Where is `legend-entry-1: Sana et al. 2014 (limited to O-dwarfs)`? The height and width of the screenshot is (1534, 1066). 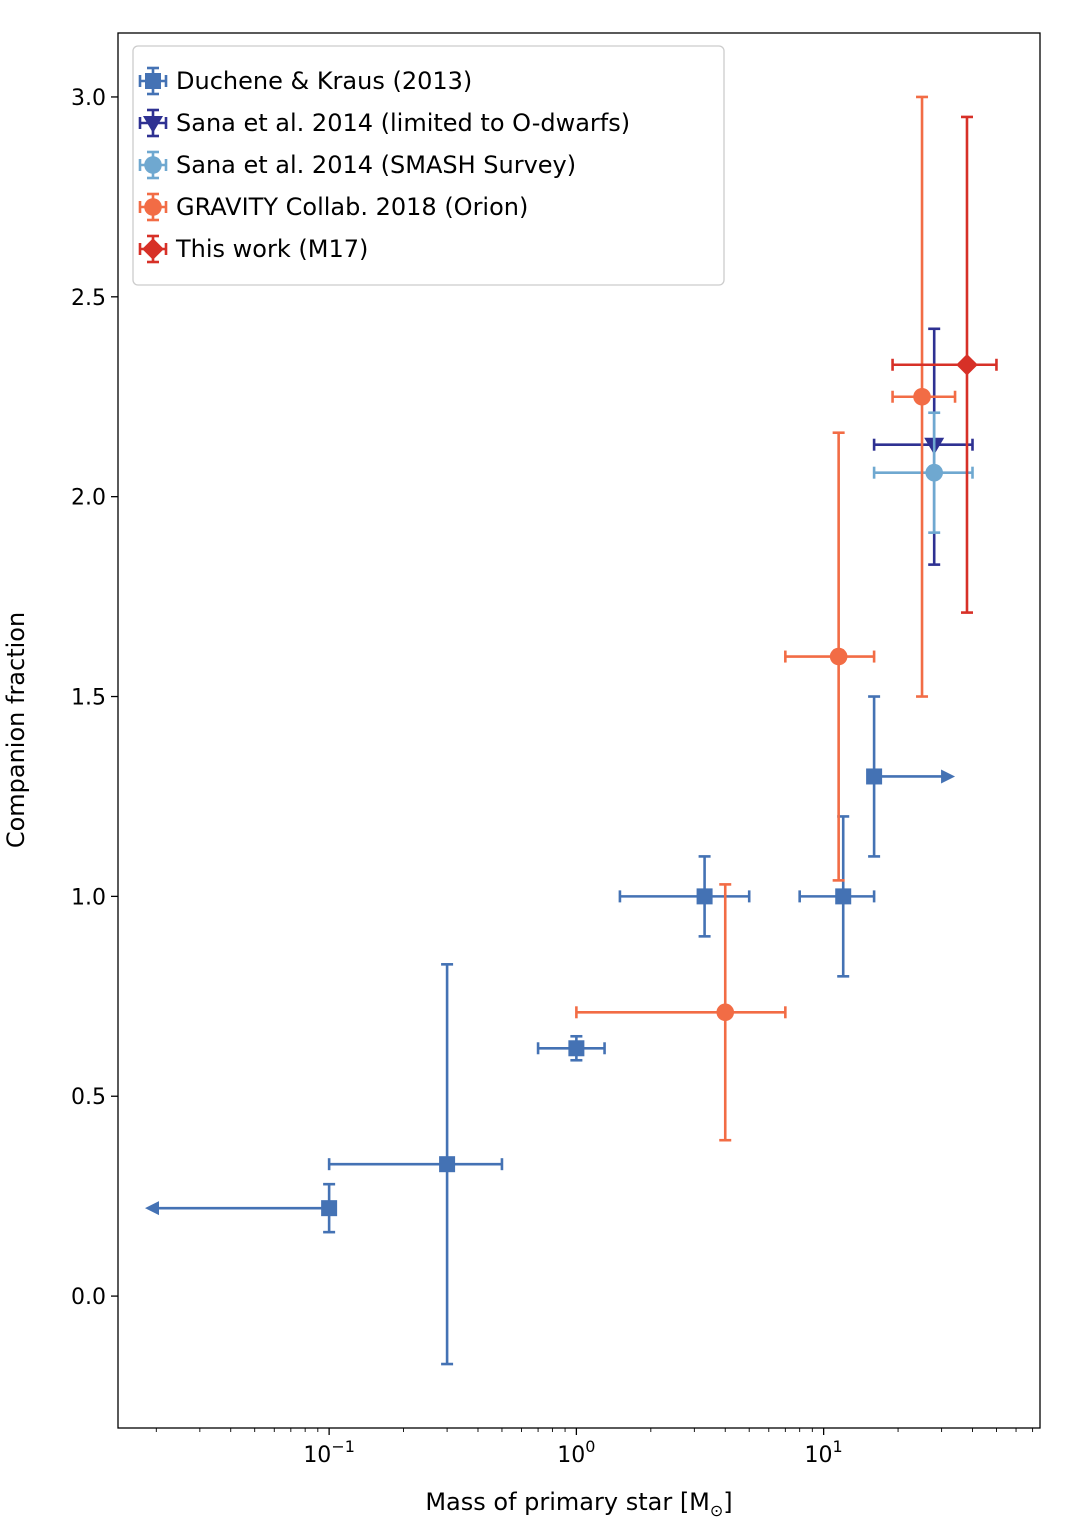
legend-entry-1: Sana et al. 2014 (limited to O-dwarfs) is located at coordinates (384, 123).